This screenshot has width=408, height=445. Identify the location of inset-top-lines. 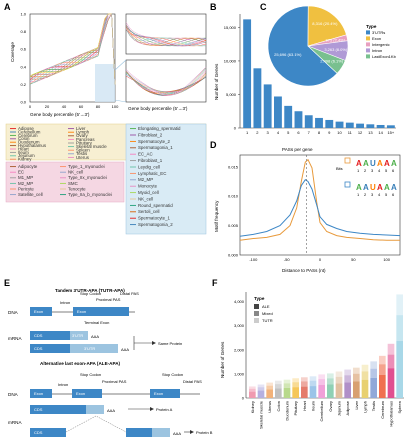
(166, 34).